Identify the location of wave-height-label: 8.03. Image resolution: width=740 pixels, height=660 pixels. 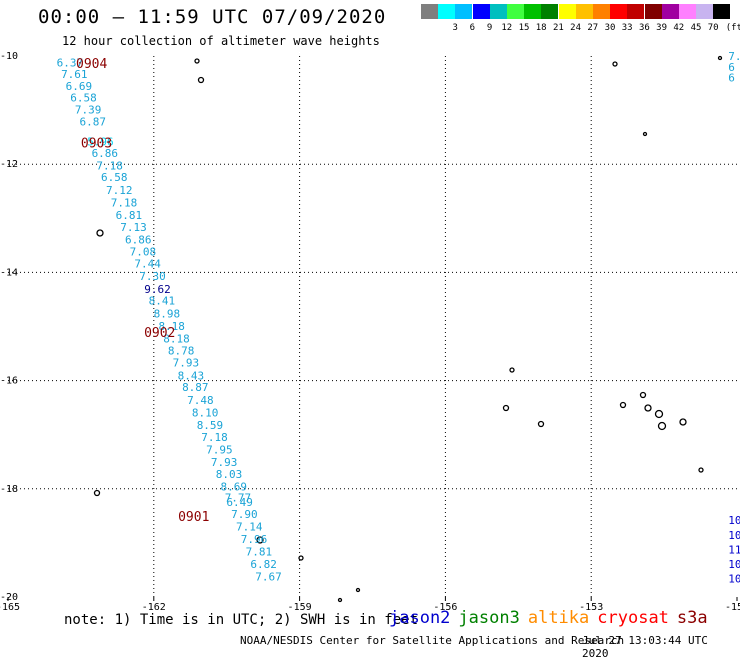
(229, 474).